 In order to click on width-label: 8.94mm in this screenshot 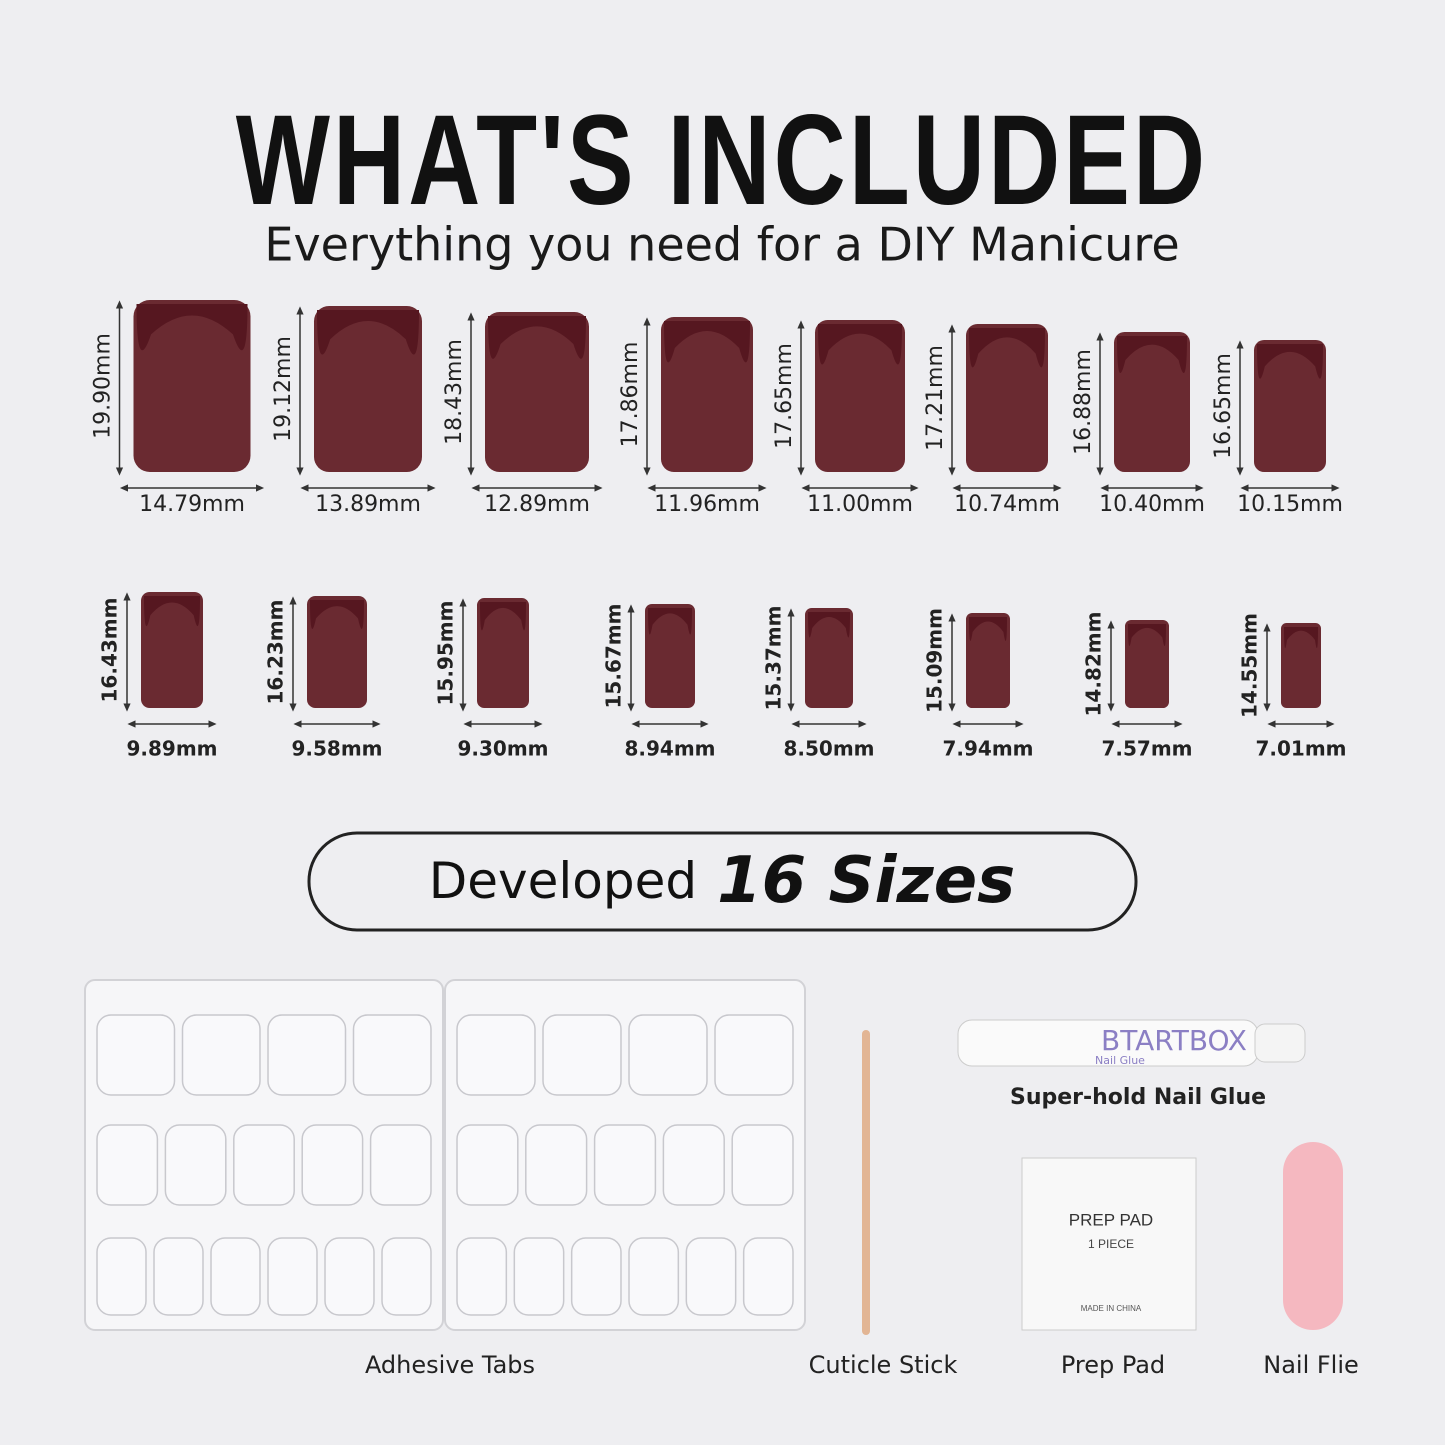, I will do `click(669, 749)`.